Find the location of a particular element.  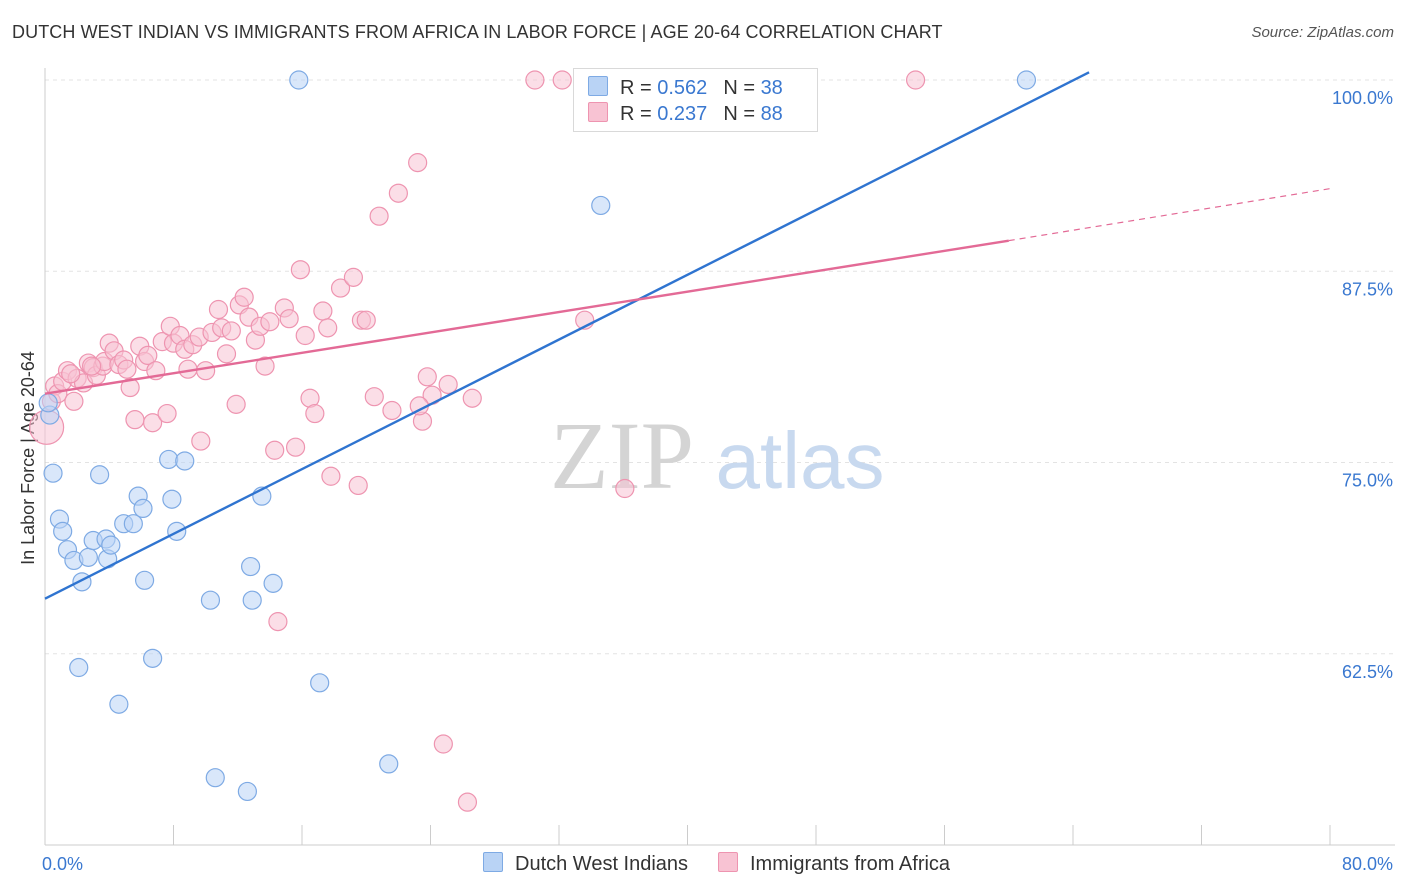

chart-source: Source: ZipAtlas.com is located at coordinates (1322, 32).